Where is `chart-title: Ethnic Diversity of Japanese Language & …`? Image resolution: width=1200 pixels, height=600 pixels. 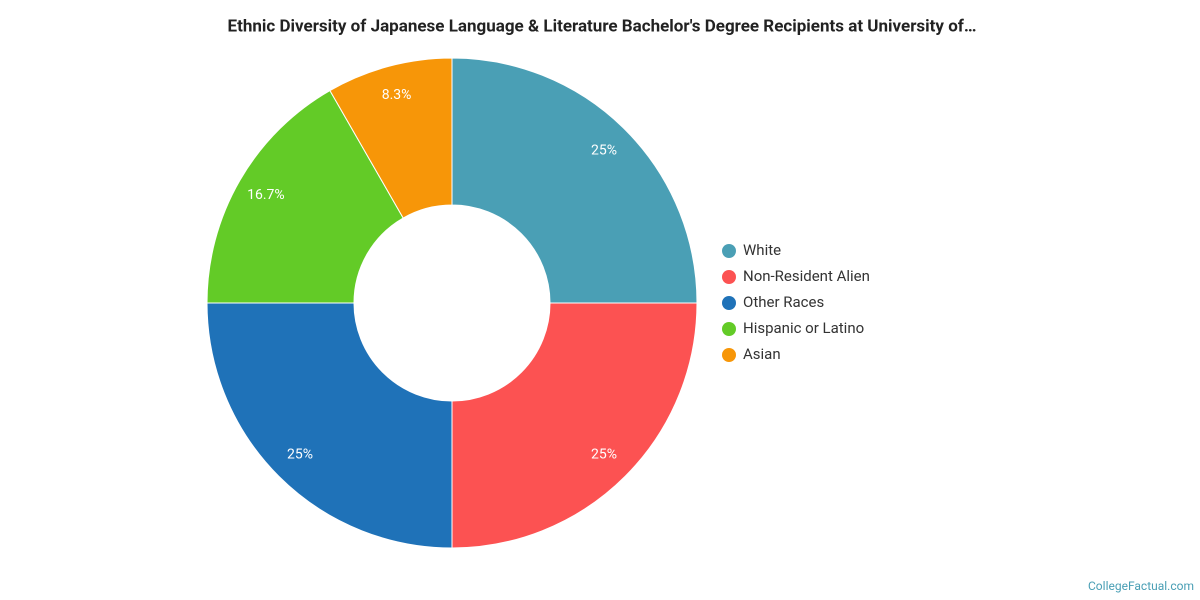
chart-title: Ethnic Diversity of Japanese Language & … is located at coordinates (602, 26).